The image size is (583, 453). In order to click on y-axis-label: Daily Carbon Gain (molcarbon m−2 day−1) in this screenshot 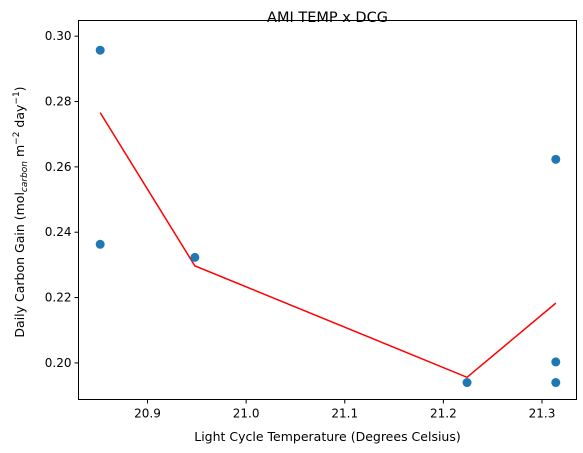, I will do `click(21, 211)`.